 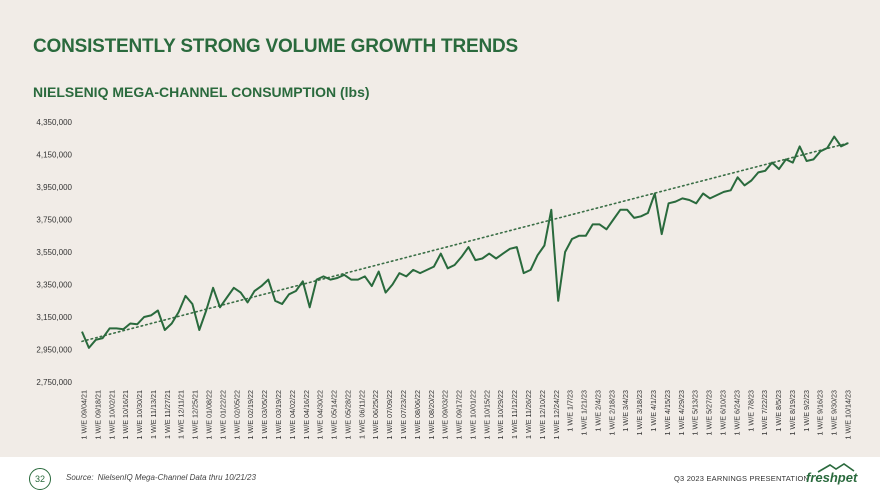 I want to click on x-tick-label: 1 W/E 4/1/23, so click(x=653, y=411).